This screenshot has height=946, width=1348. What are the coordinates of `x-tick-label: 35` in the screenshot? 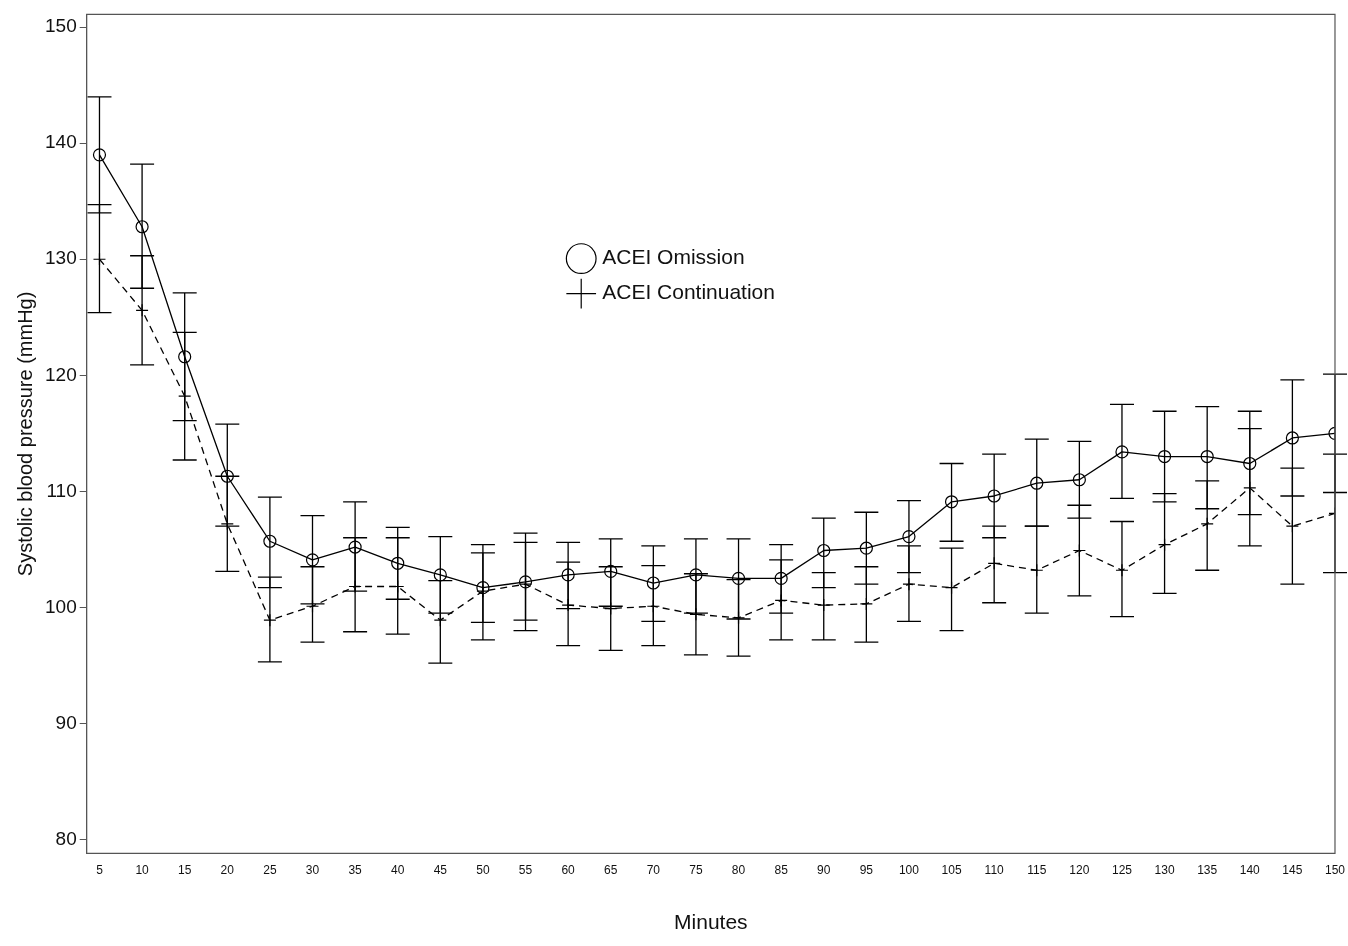 It's located at (355, 869).